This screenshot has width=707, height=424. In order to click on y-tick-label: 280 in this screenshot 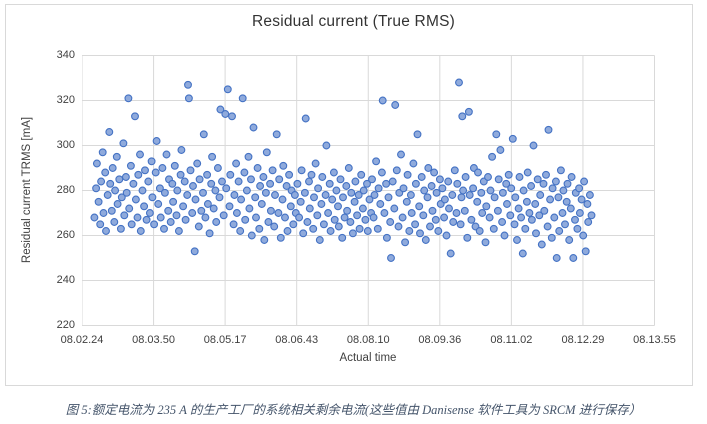, I will do `click(65, 189)`.